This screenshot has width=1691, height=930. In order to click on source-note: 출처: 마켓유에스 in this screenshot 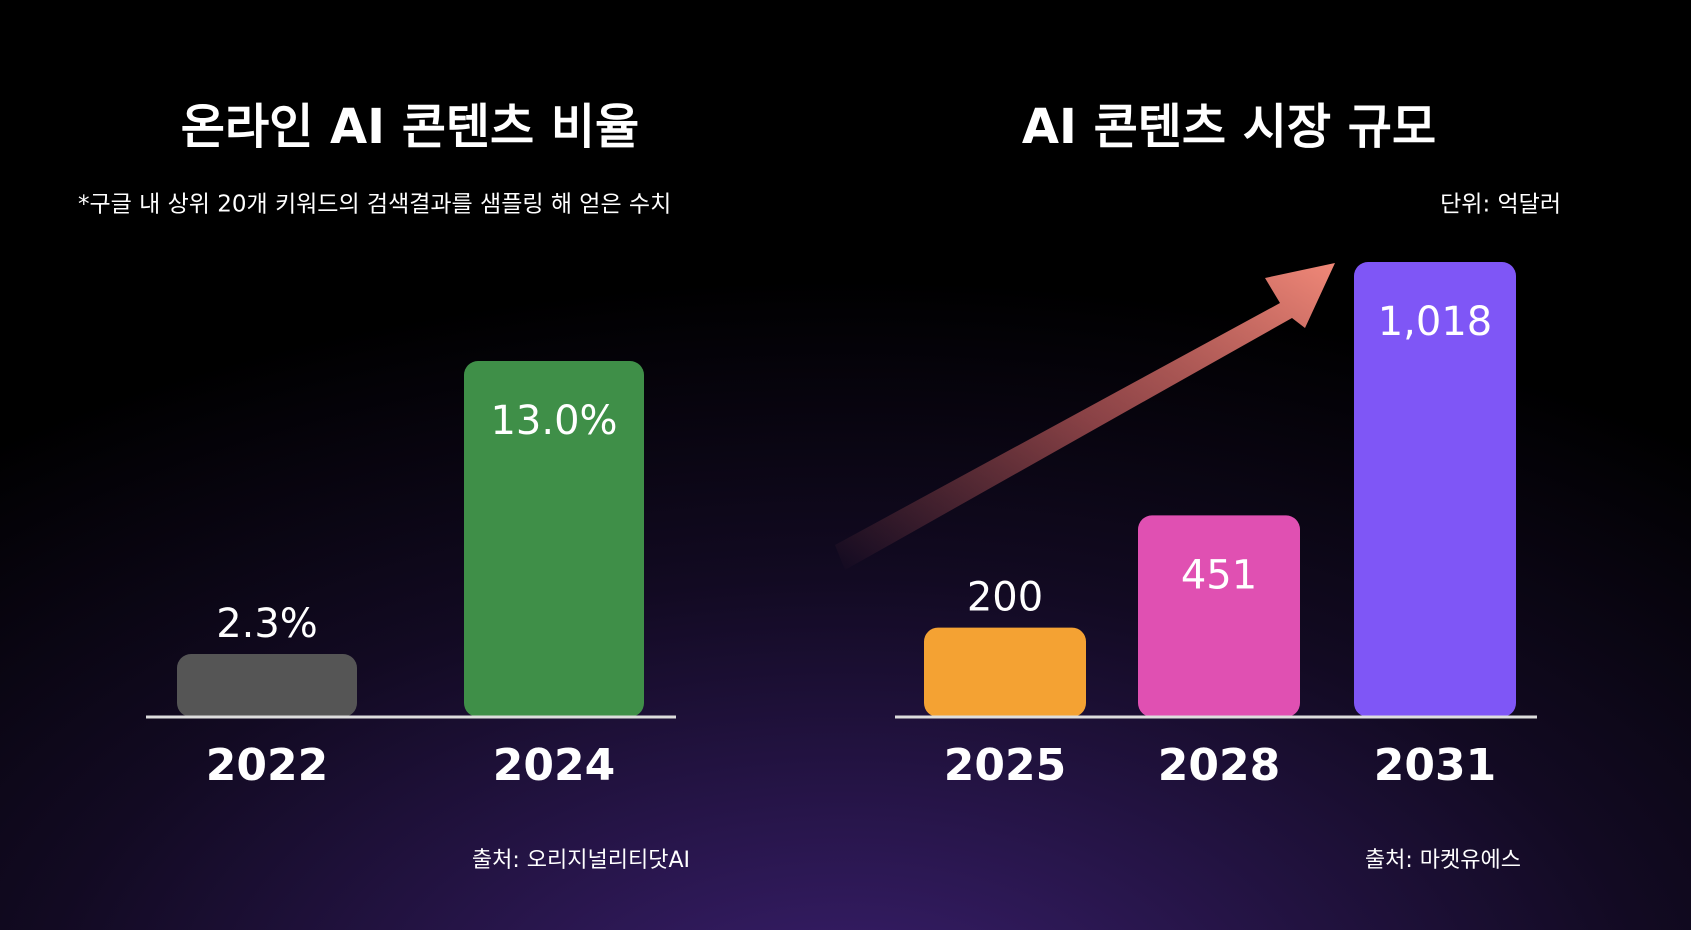, I will do `click(1443, 860)`.